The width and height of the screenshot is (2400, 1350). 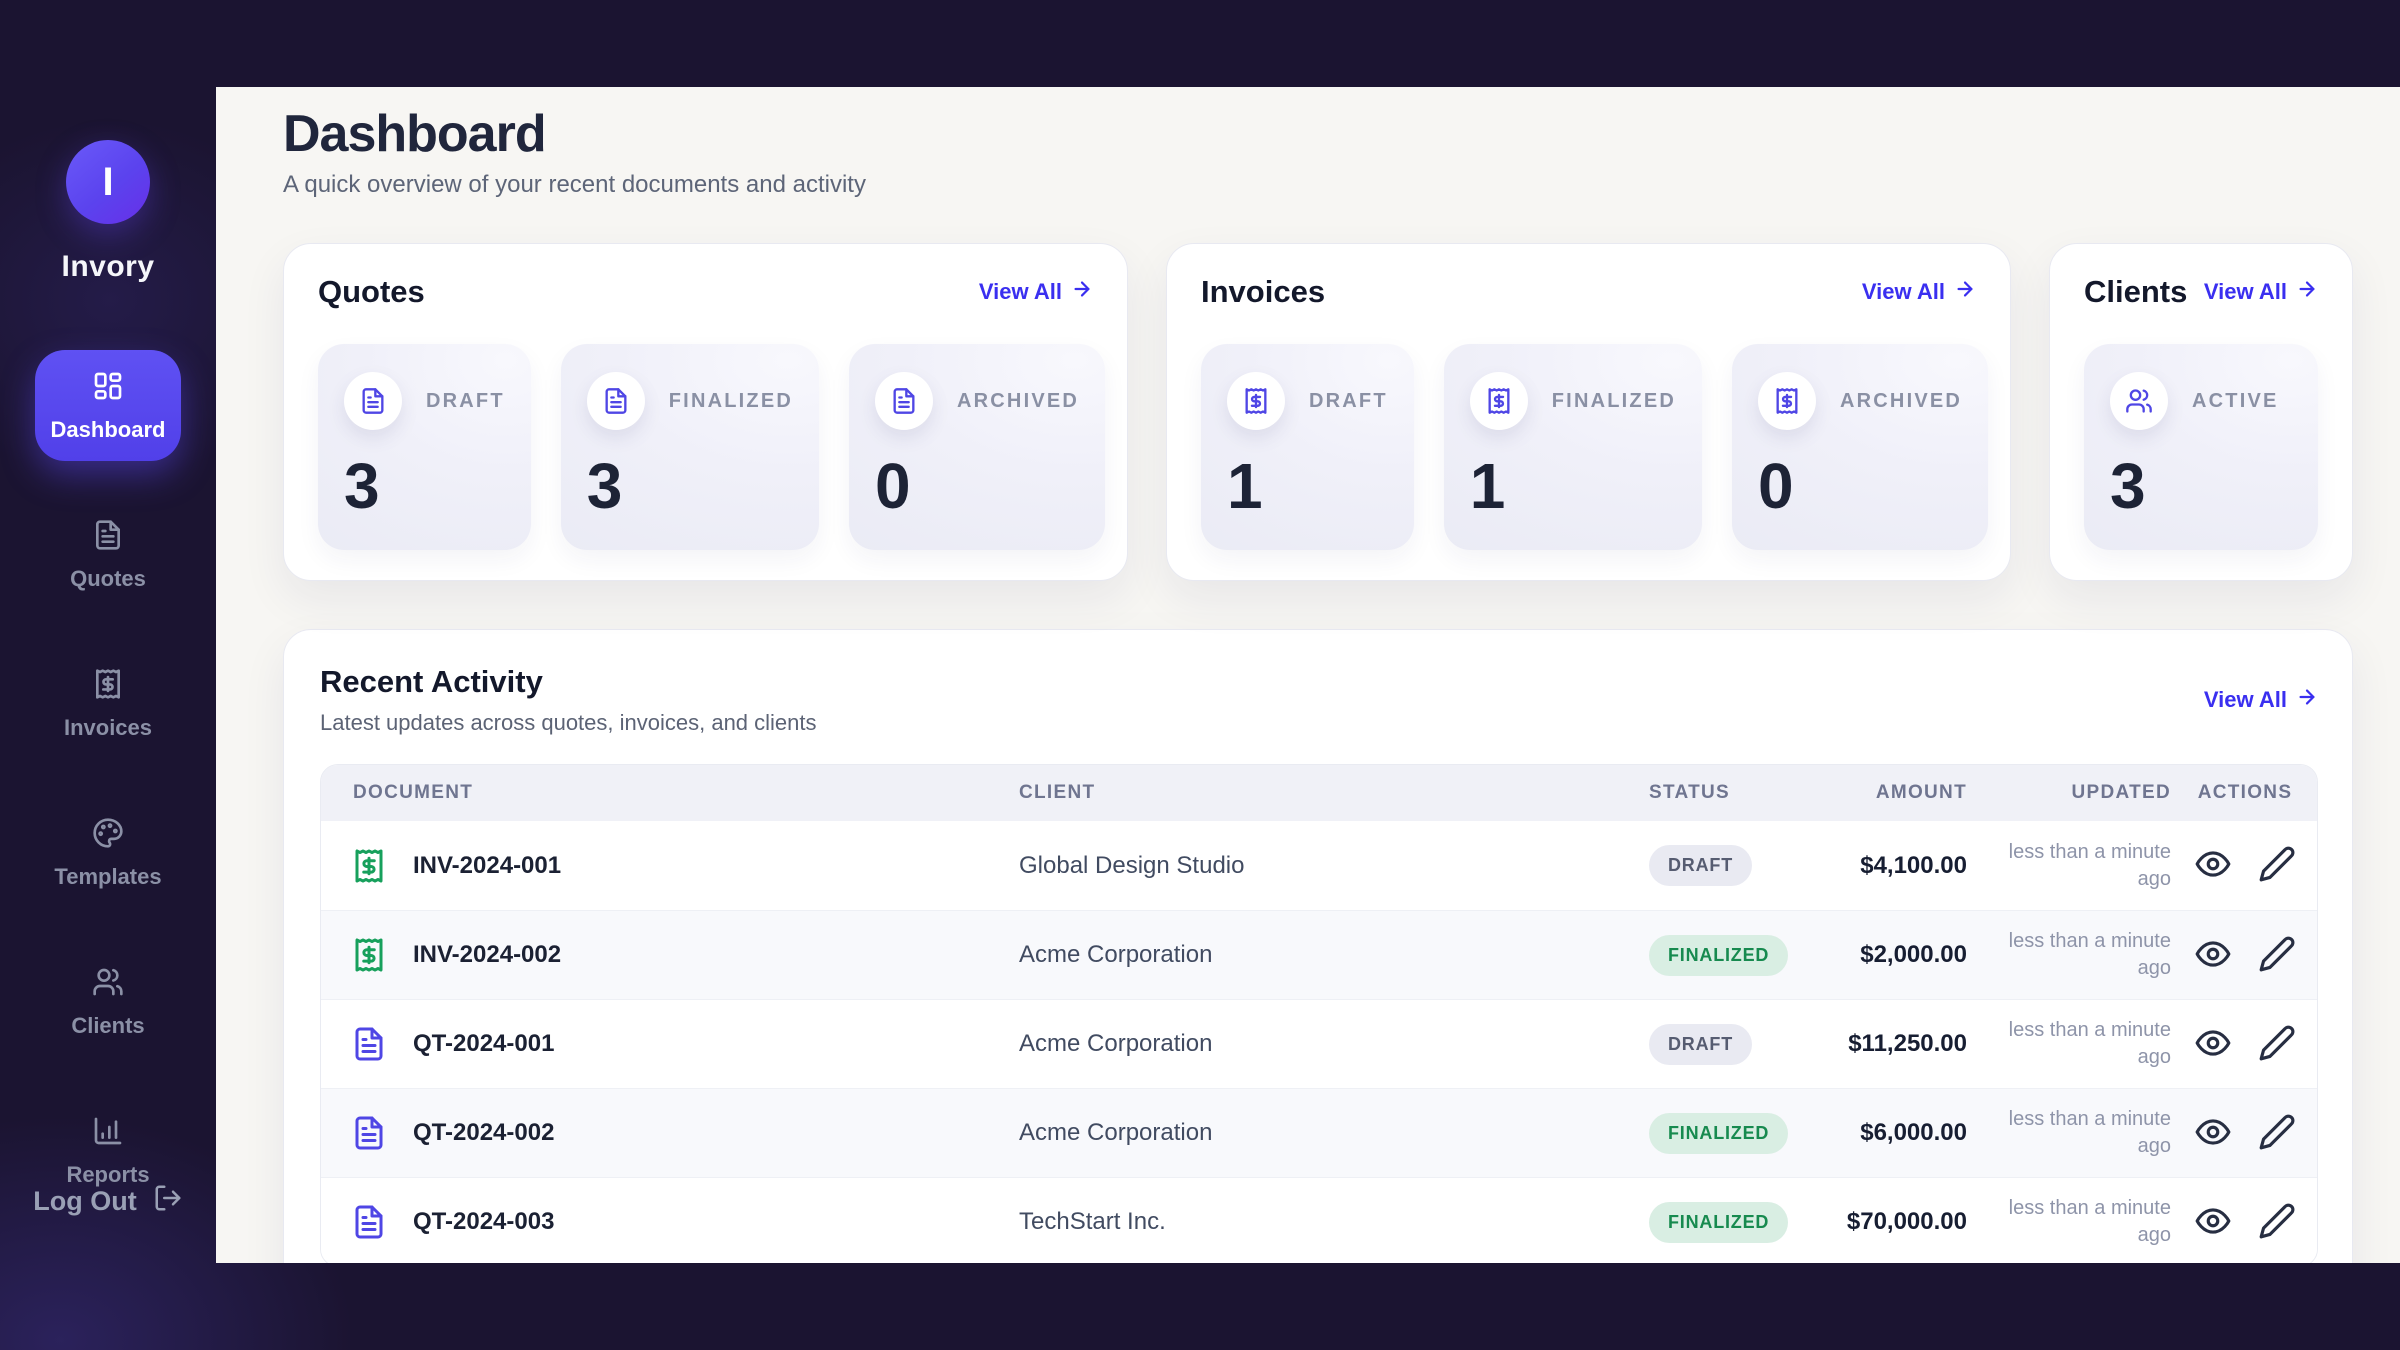 I want to click on column-header-updated: UPDATED, so click(x=2121, y=792).